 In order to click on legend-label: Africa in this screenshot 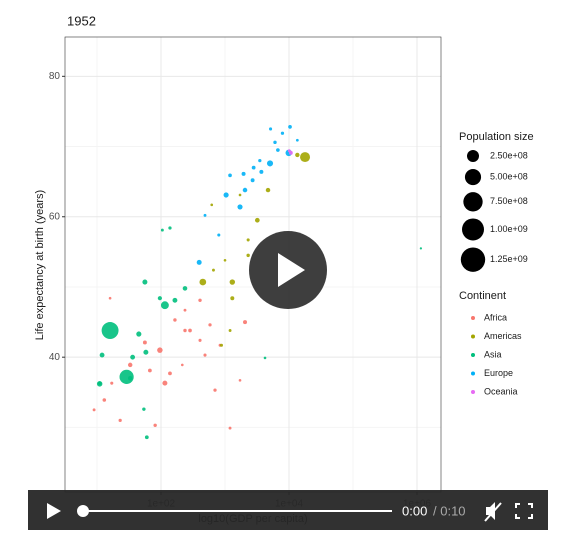, I will do `click(495, 317)`.